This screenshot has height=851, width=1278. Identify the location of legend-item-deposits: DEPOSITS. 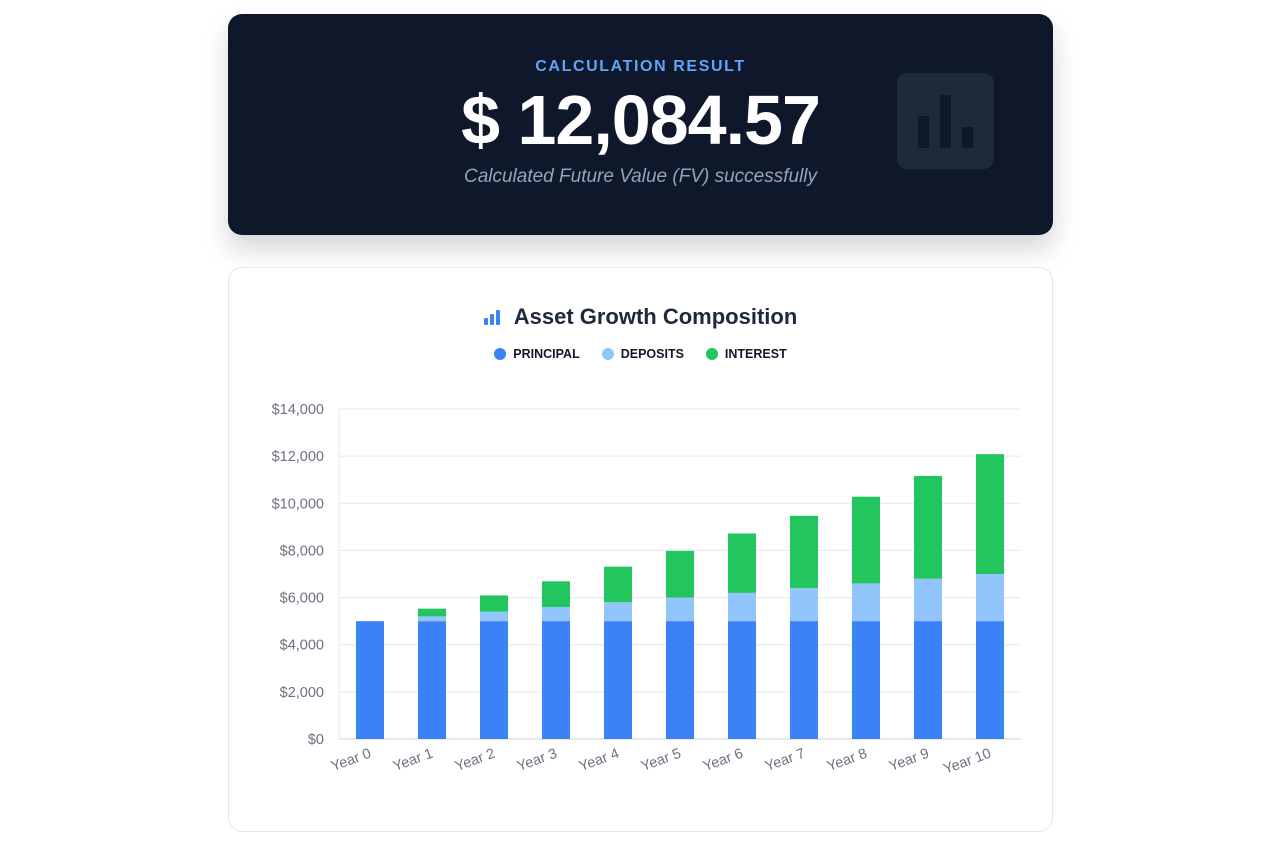
(642, 354).